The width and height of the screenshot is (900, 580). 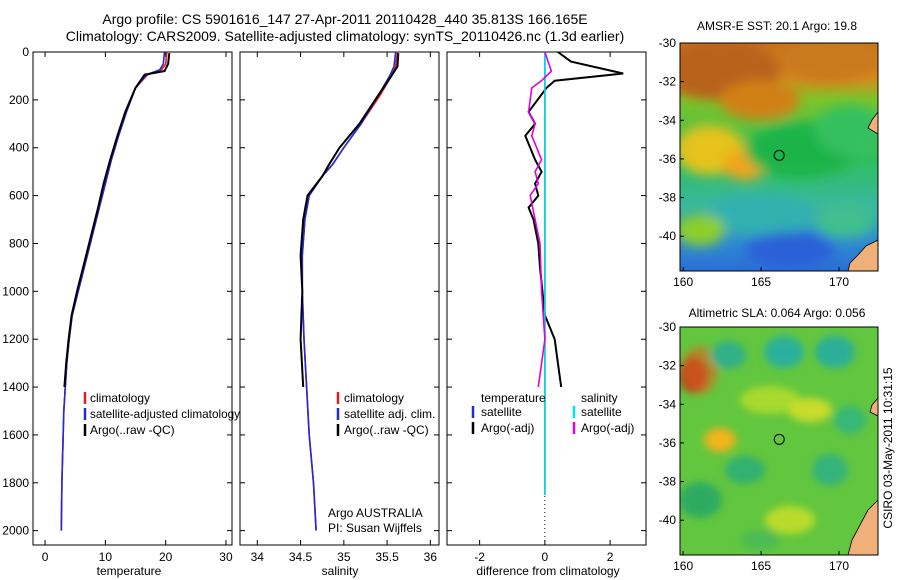 What do you see at coordinates (375, 528) in the screenshot?
I see `pi-label: PI: Susan Wijffels` at bounding box center [375, 528].